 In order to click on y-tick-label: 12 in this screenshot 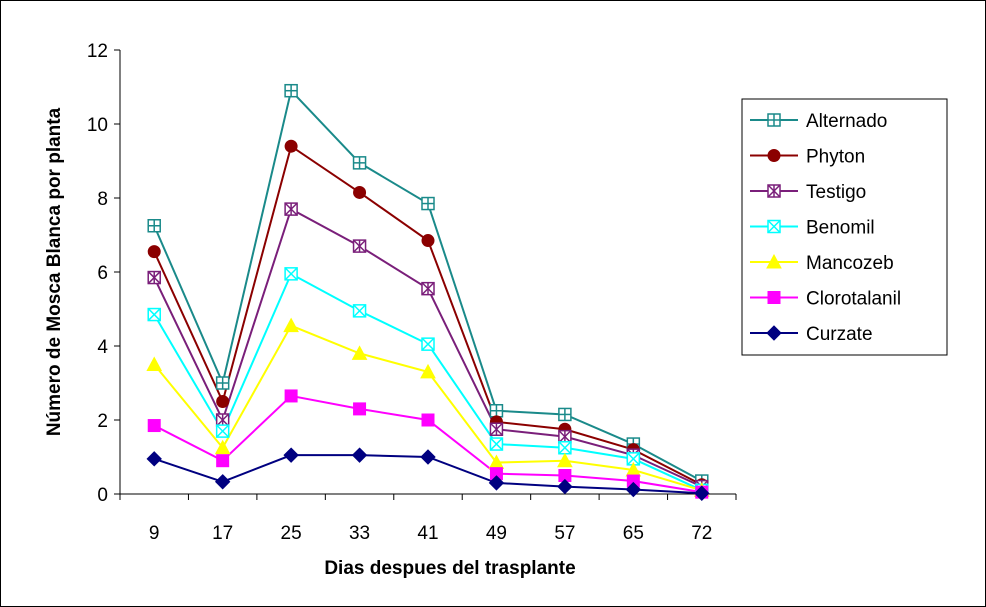, I will do `click(97, 51)`.